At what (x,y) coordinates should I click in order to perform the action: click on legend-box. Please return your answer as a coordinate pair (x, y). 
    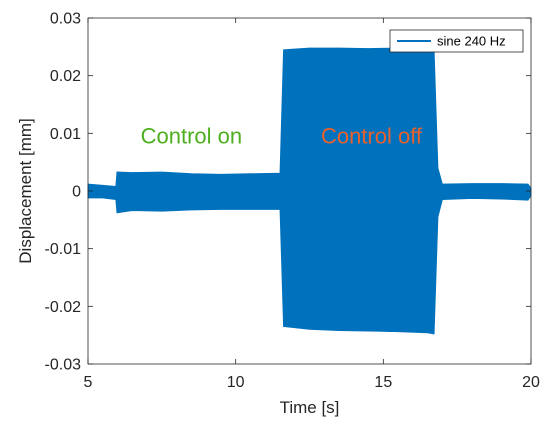
    Looking at the image, I should click on (456, 41).